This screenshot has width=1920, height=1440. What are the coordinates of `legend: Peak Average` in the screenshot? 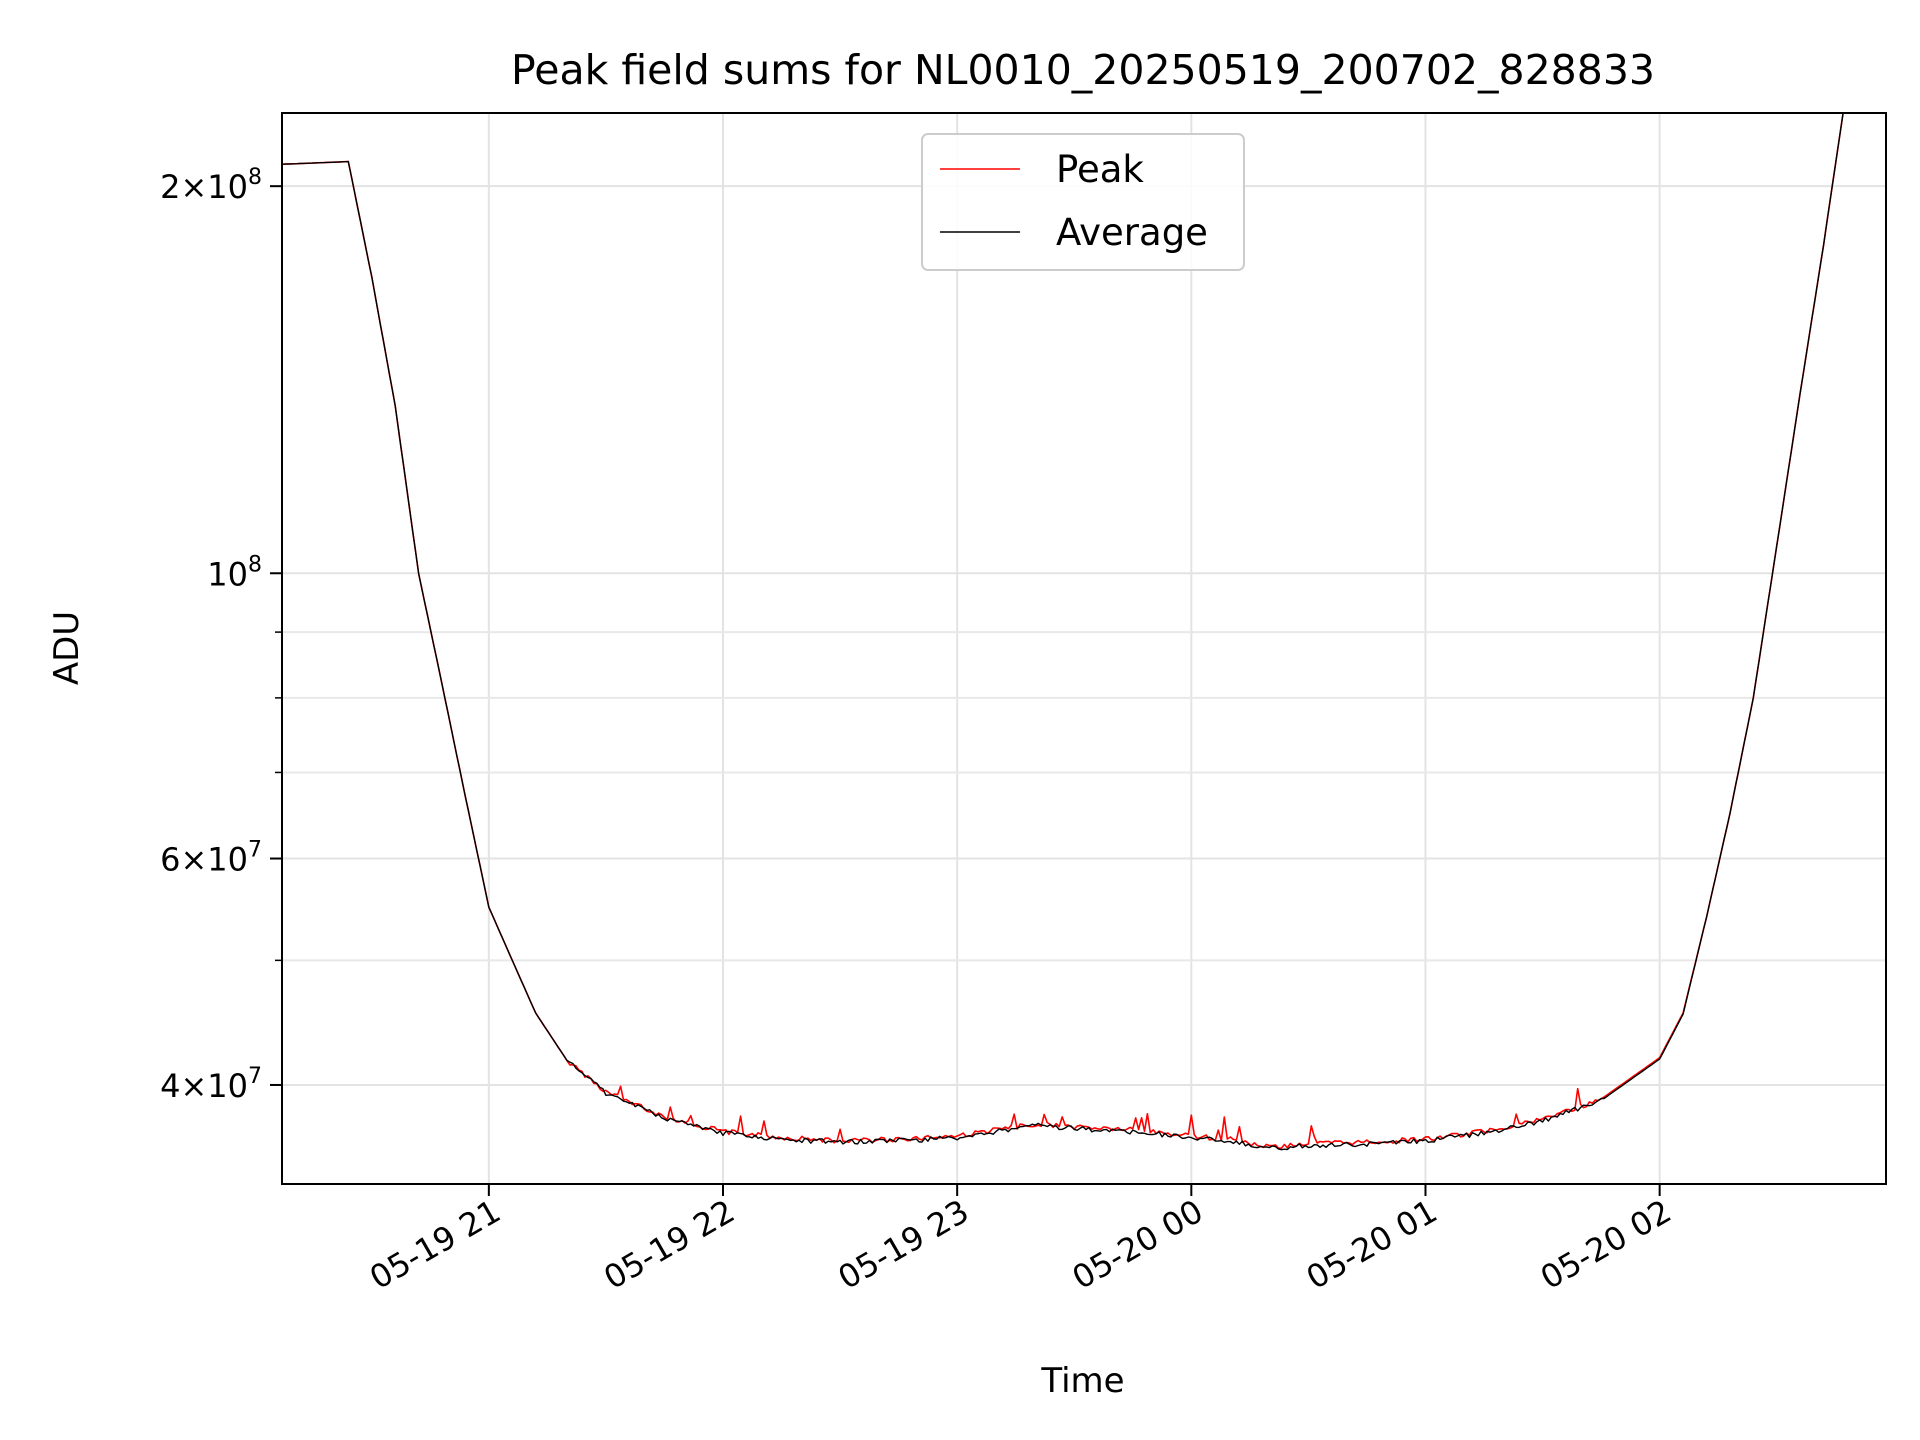 It's located at (1083, 202).